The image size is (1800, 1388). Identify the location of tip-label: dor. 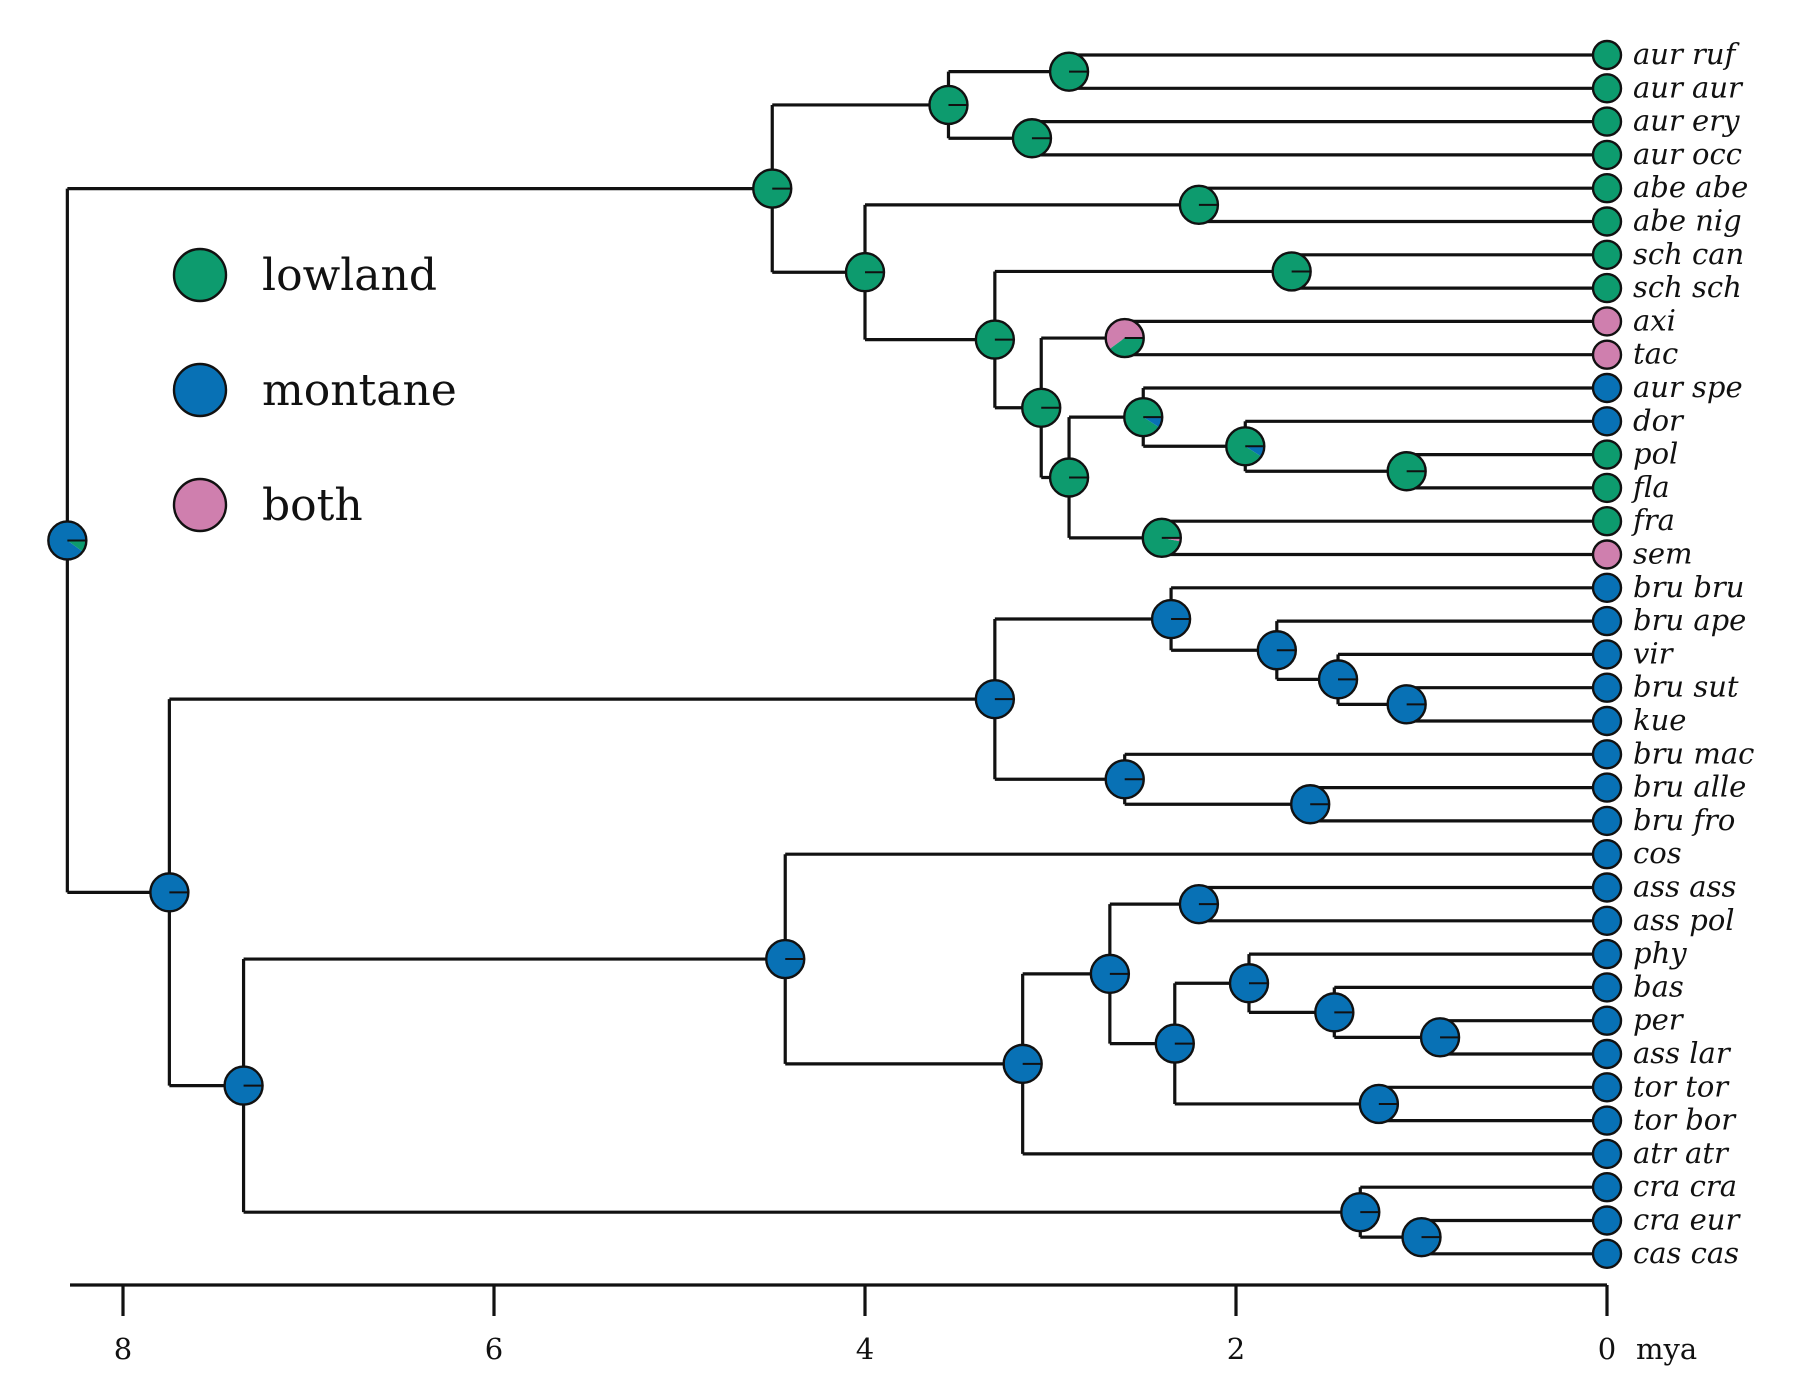
(1659, 420).